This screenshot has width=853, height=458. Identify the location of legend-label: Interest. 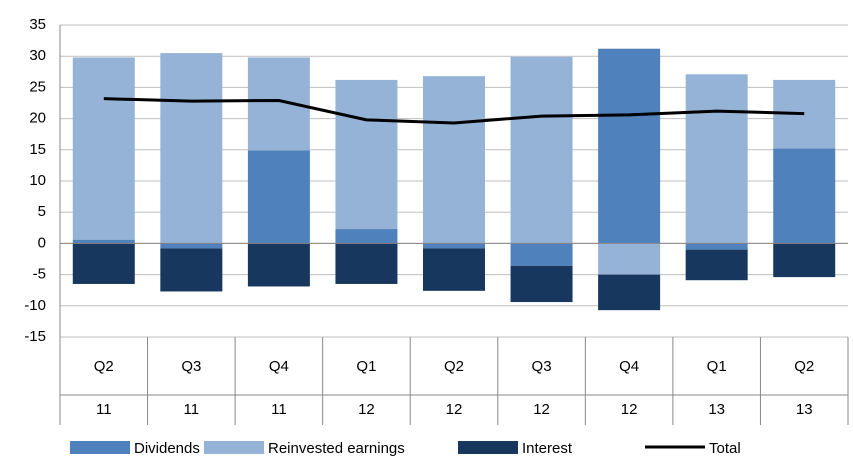
(547, 448).